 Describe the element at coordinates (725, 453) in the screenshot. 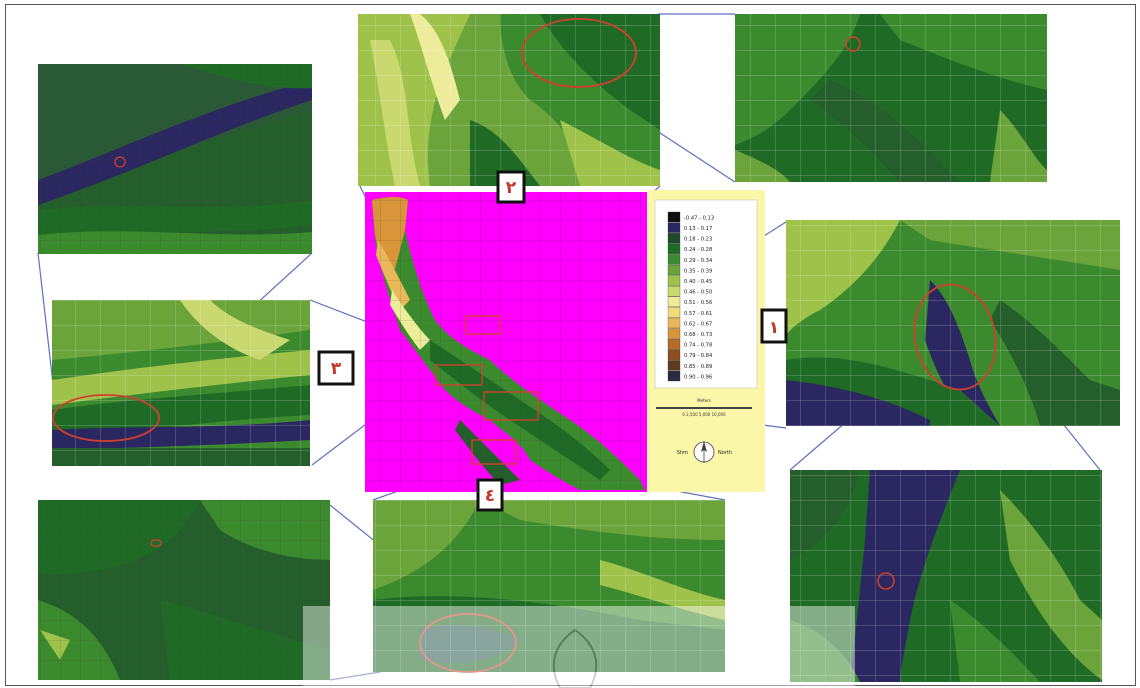

I see `compass-right-label: North` at that location.